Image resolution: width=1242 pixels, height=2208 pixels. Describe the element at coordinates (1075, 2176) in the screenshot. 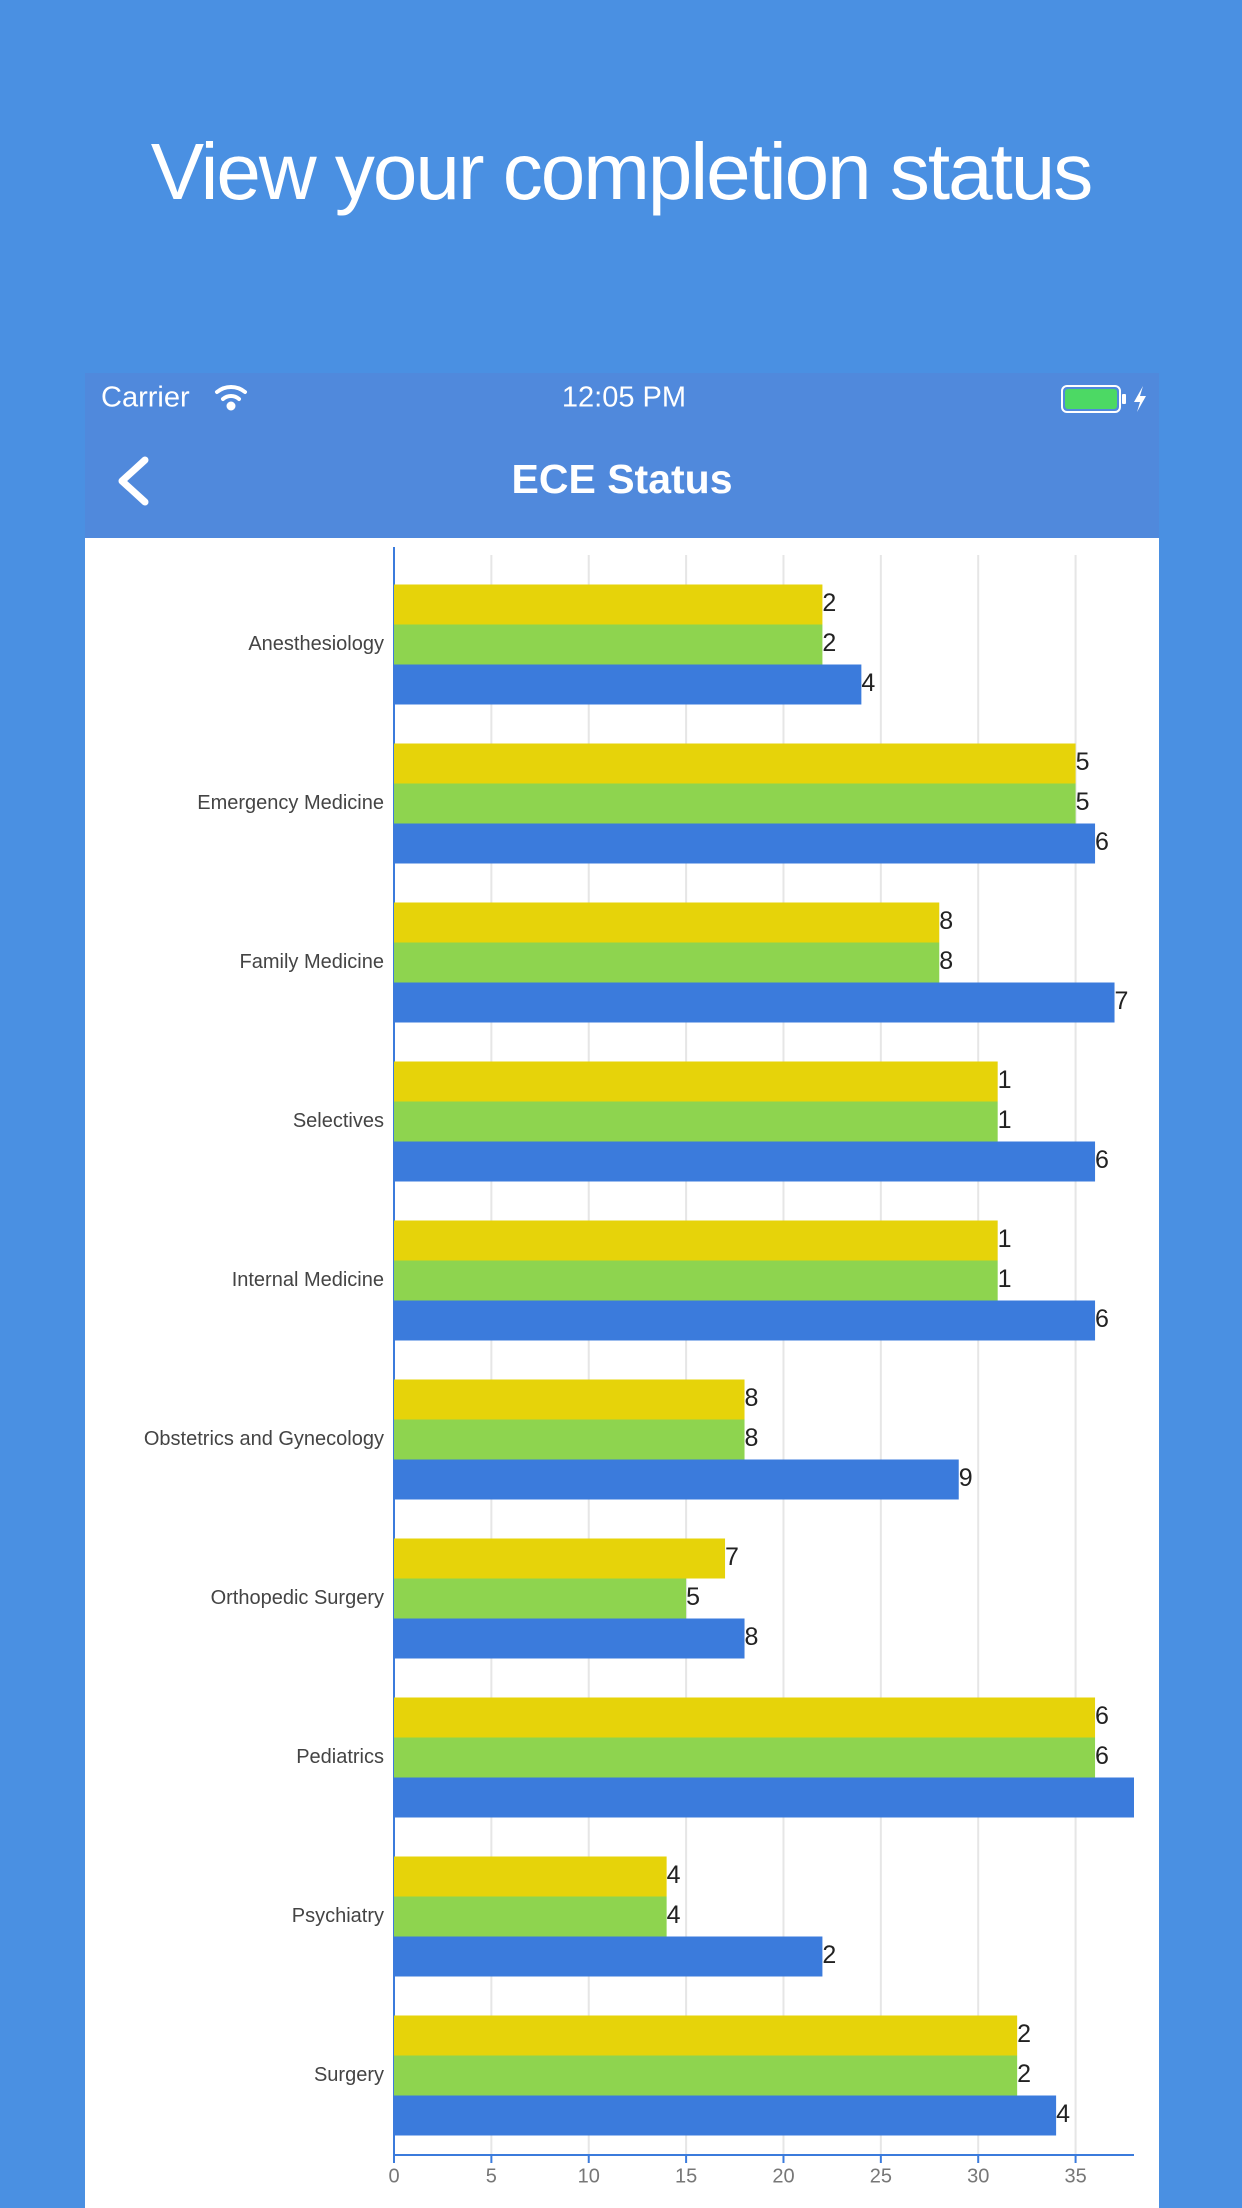

I see `x-tick-label: 35` at that location.